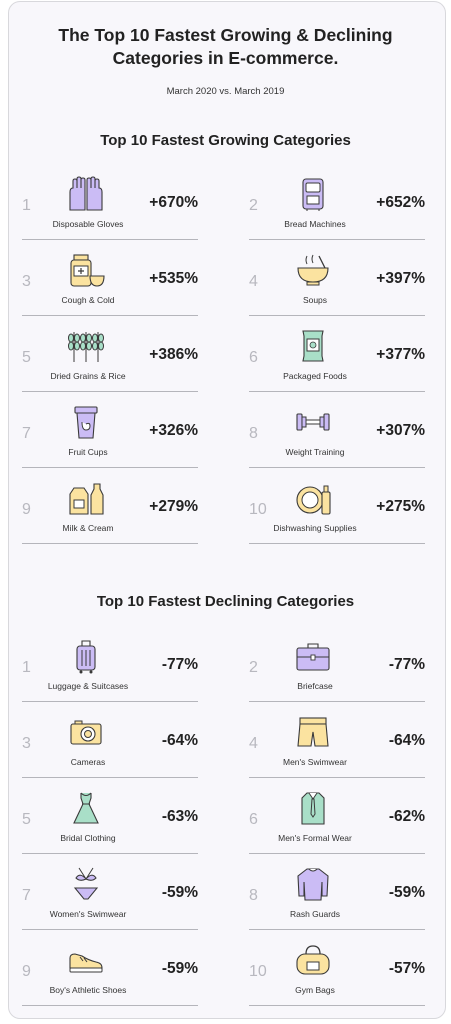  What do you see at coordinates (88, 762) in the screenshot?
I see `category-label: Cameras` at bounding box center [88, 762].